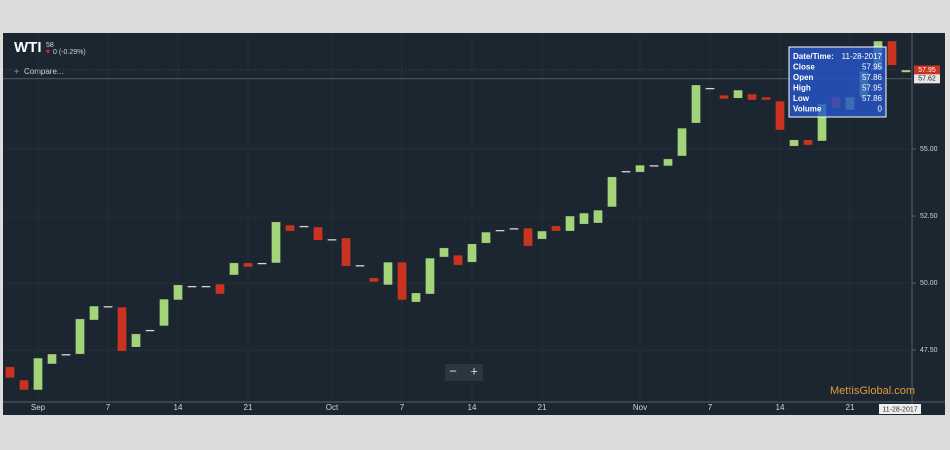 The image size is (950, 450). Describe the element at coordinates (880, 109) in the screenshot. I see `tooltip-value: 0` at that location.